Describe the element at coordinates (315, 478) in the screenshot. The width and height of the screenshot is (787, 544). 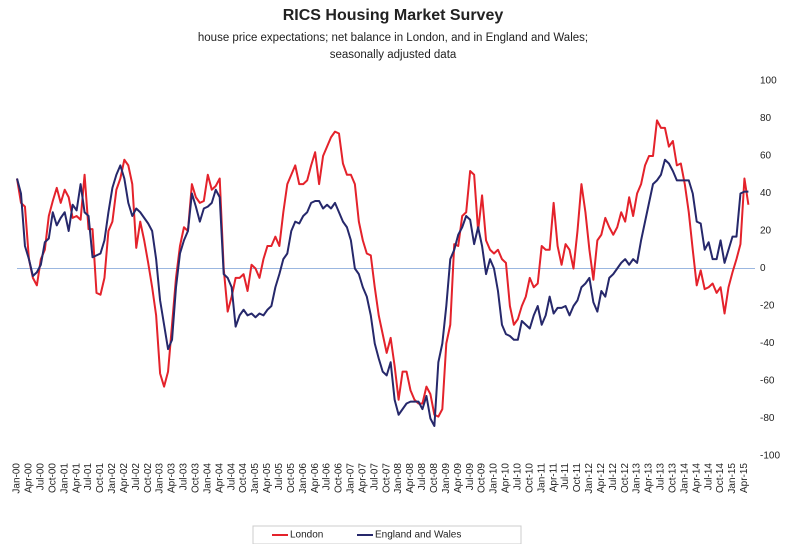
I see `x-tick-label: Apr-06` at that location.